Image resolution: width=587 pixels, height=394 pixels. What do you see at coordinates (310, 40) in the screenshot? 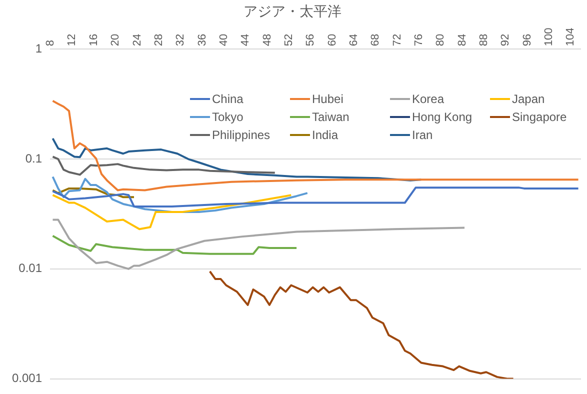
I see `x-tick-label: 56` at bounding box center [310, 40].